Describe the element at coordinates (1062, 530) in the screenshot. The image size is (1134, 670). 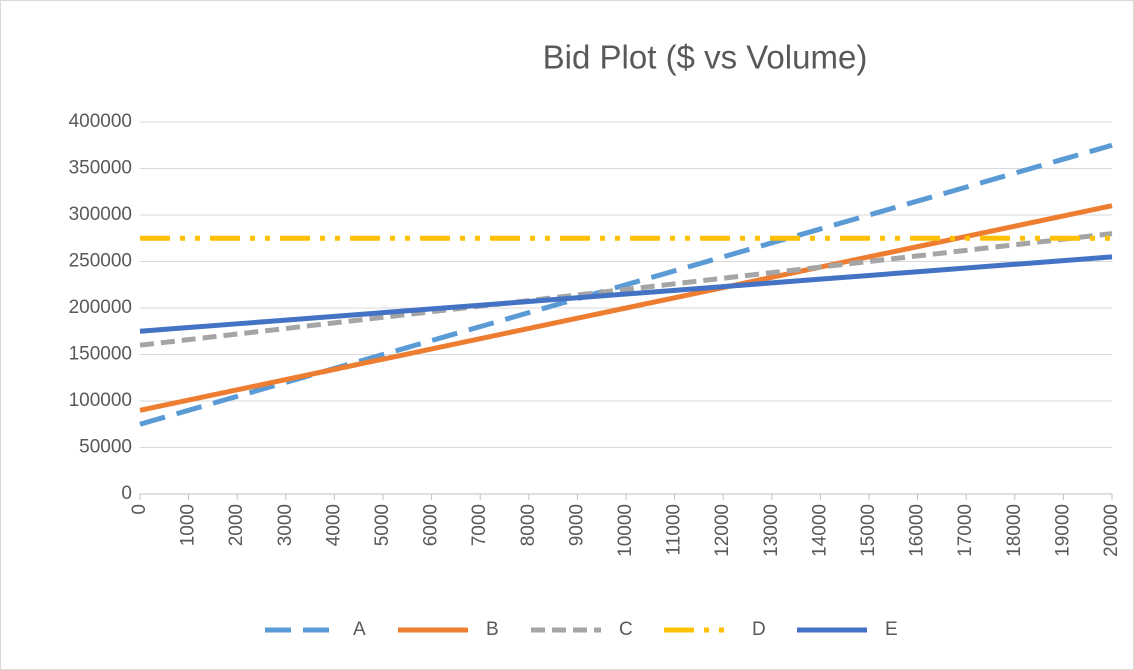
I see `x-tick-label: 19000` at that location.